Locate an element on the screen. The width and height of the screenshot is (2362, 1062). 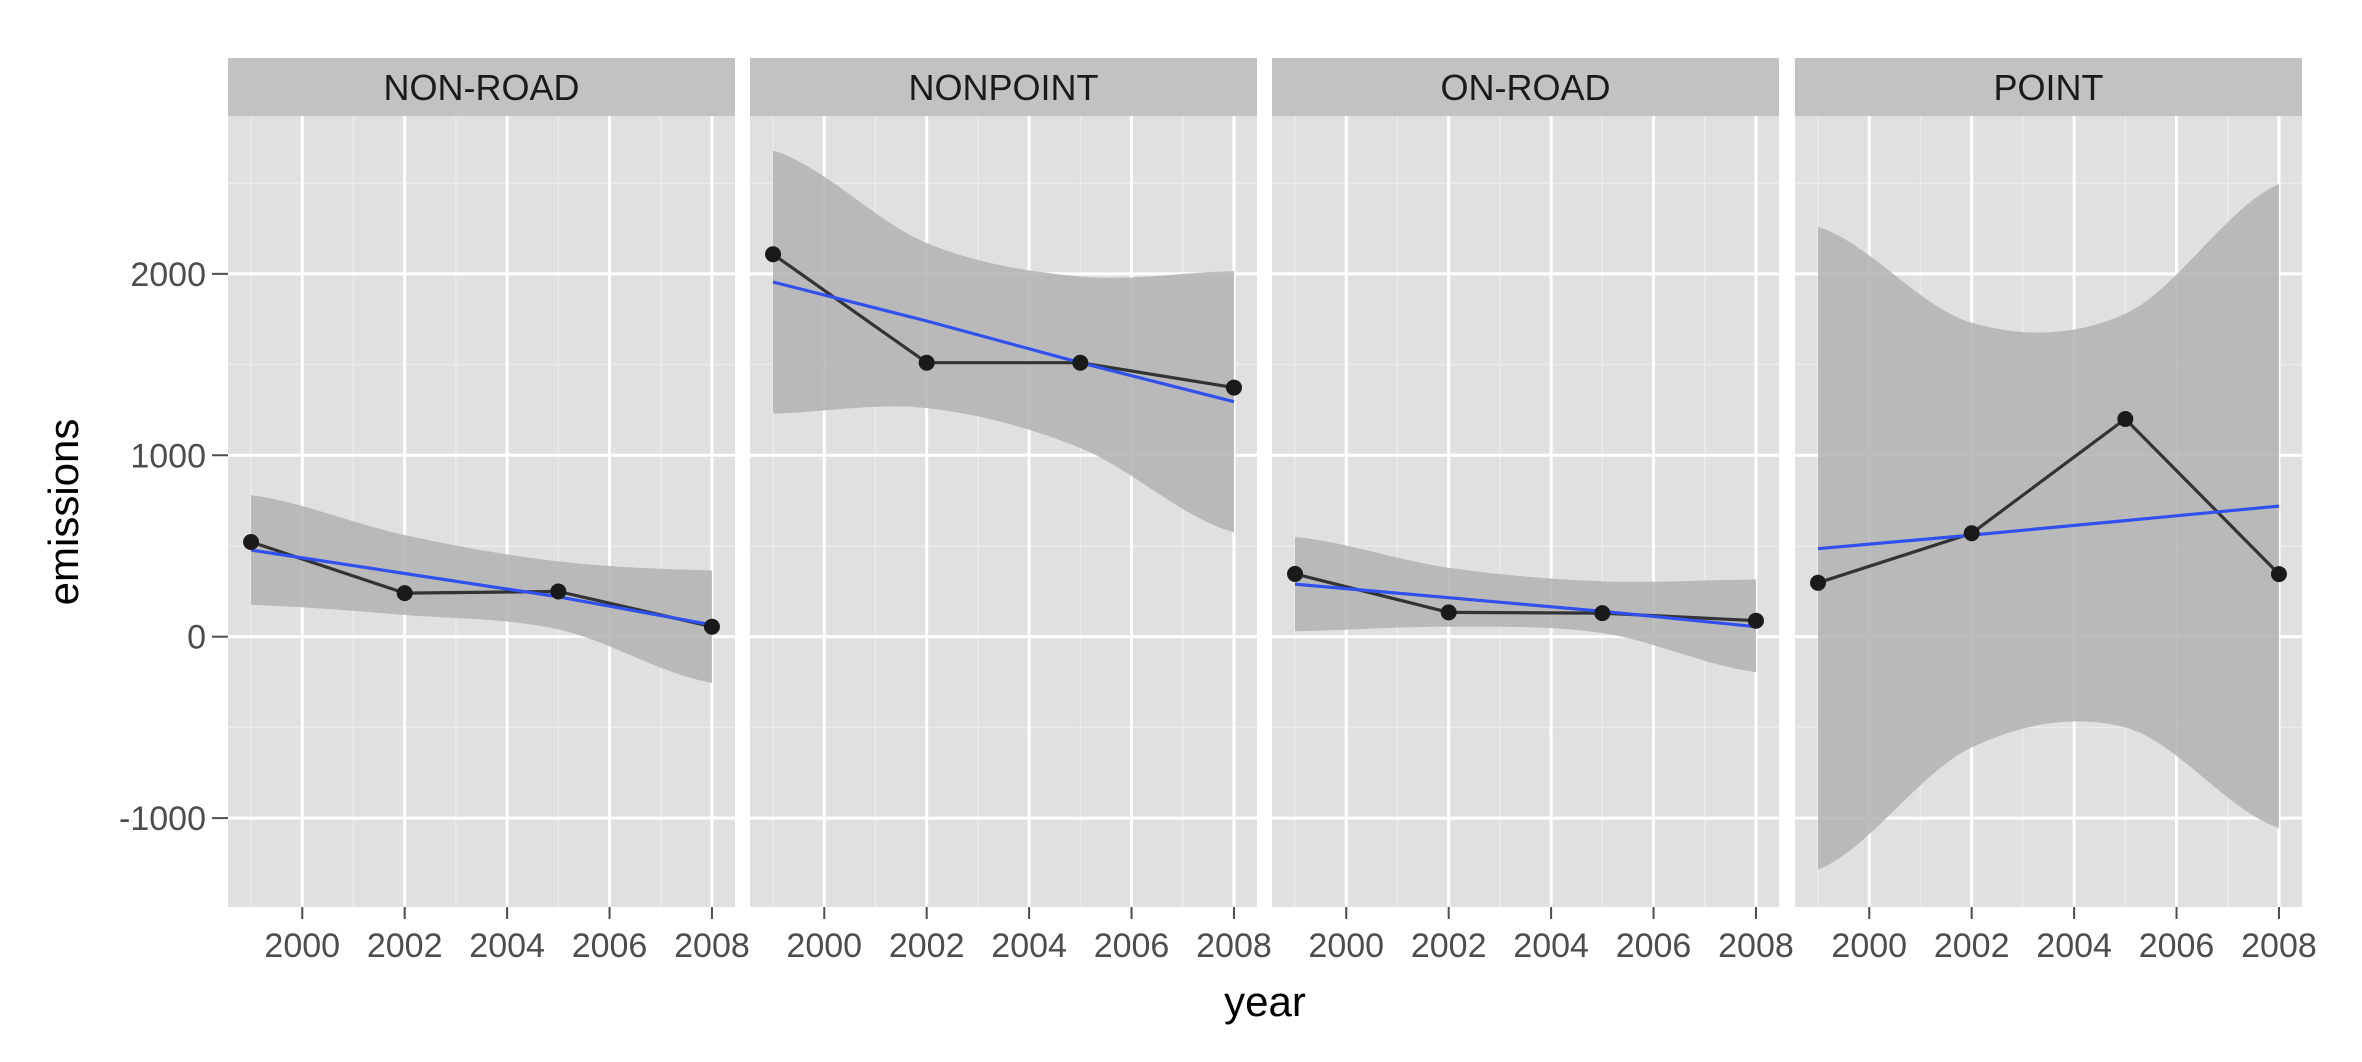
confidence-band is located at coordinates (481, 589).